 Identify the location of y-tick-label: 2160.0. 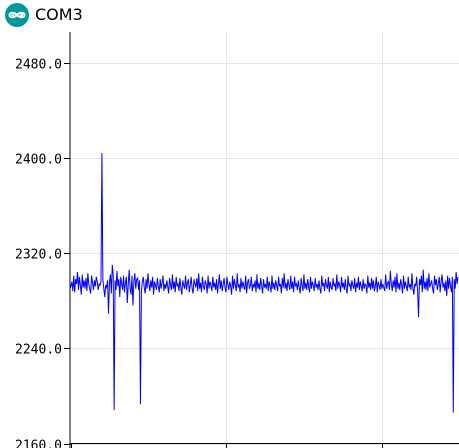
(38, 443).